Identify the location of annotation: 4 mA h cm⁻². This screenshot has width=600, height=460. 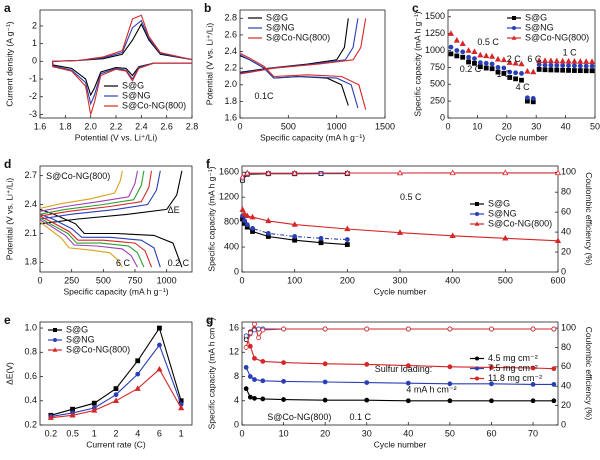
(431, 389).